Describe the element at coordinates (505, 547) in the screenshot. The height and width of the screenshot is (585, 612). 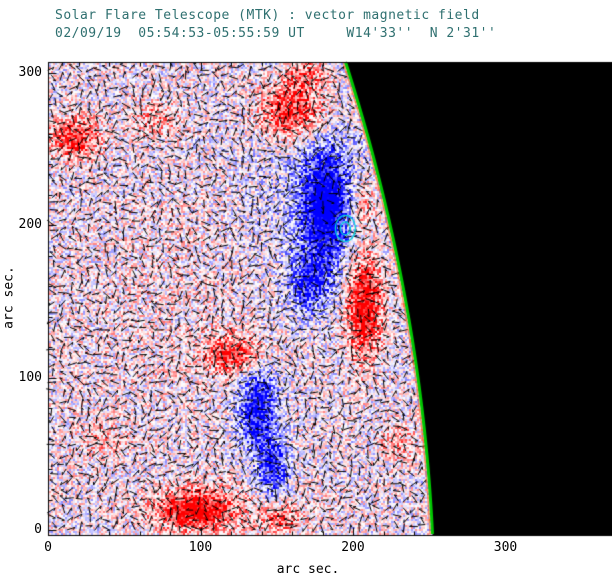
I see `x-tick-label: 300` at that location.